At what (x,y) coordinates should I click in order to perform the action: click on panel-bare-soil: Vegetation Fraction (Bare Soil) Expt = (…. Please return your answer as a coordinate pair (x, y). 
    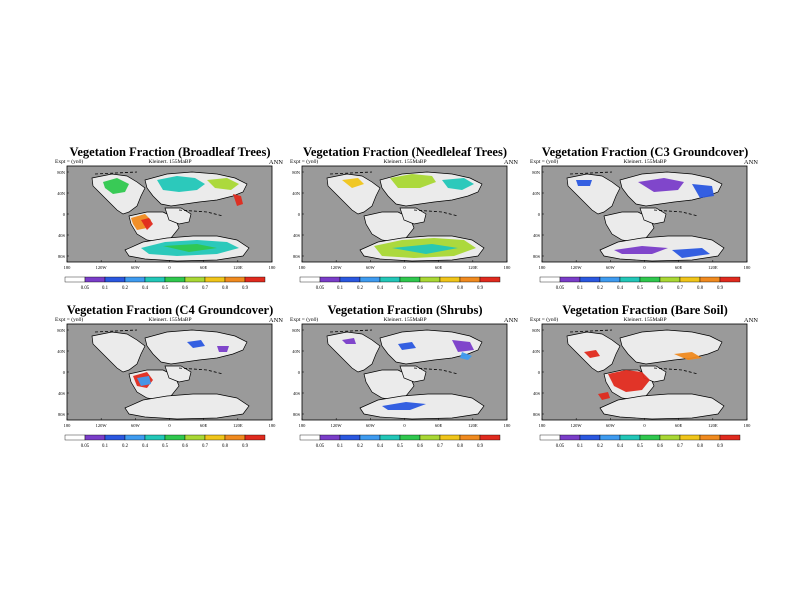
    Looking at the image, I should click on (645, 385).